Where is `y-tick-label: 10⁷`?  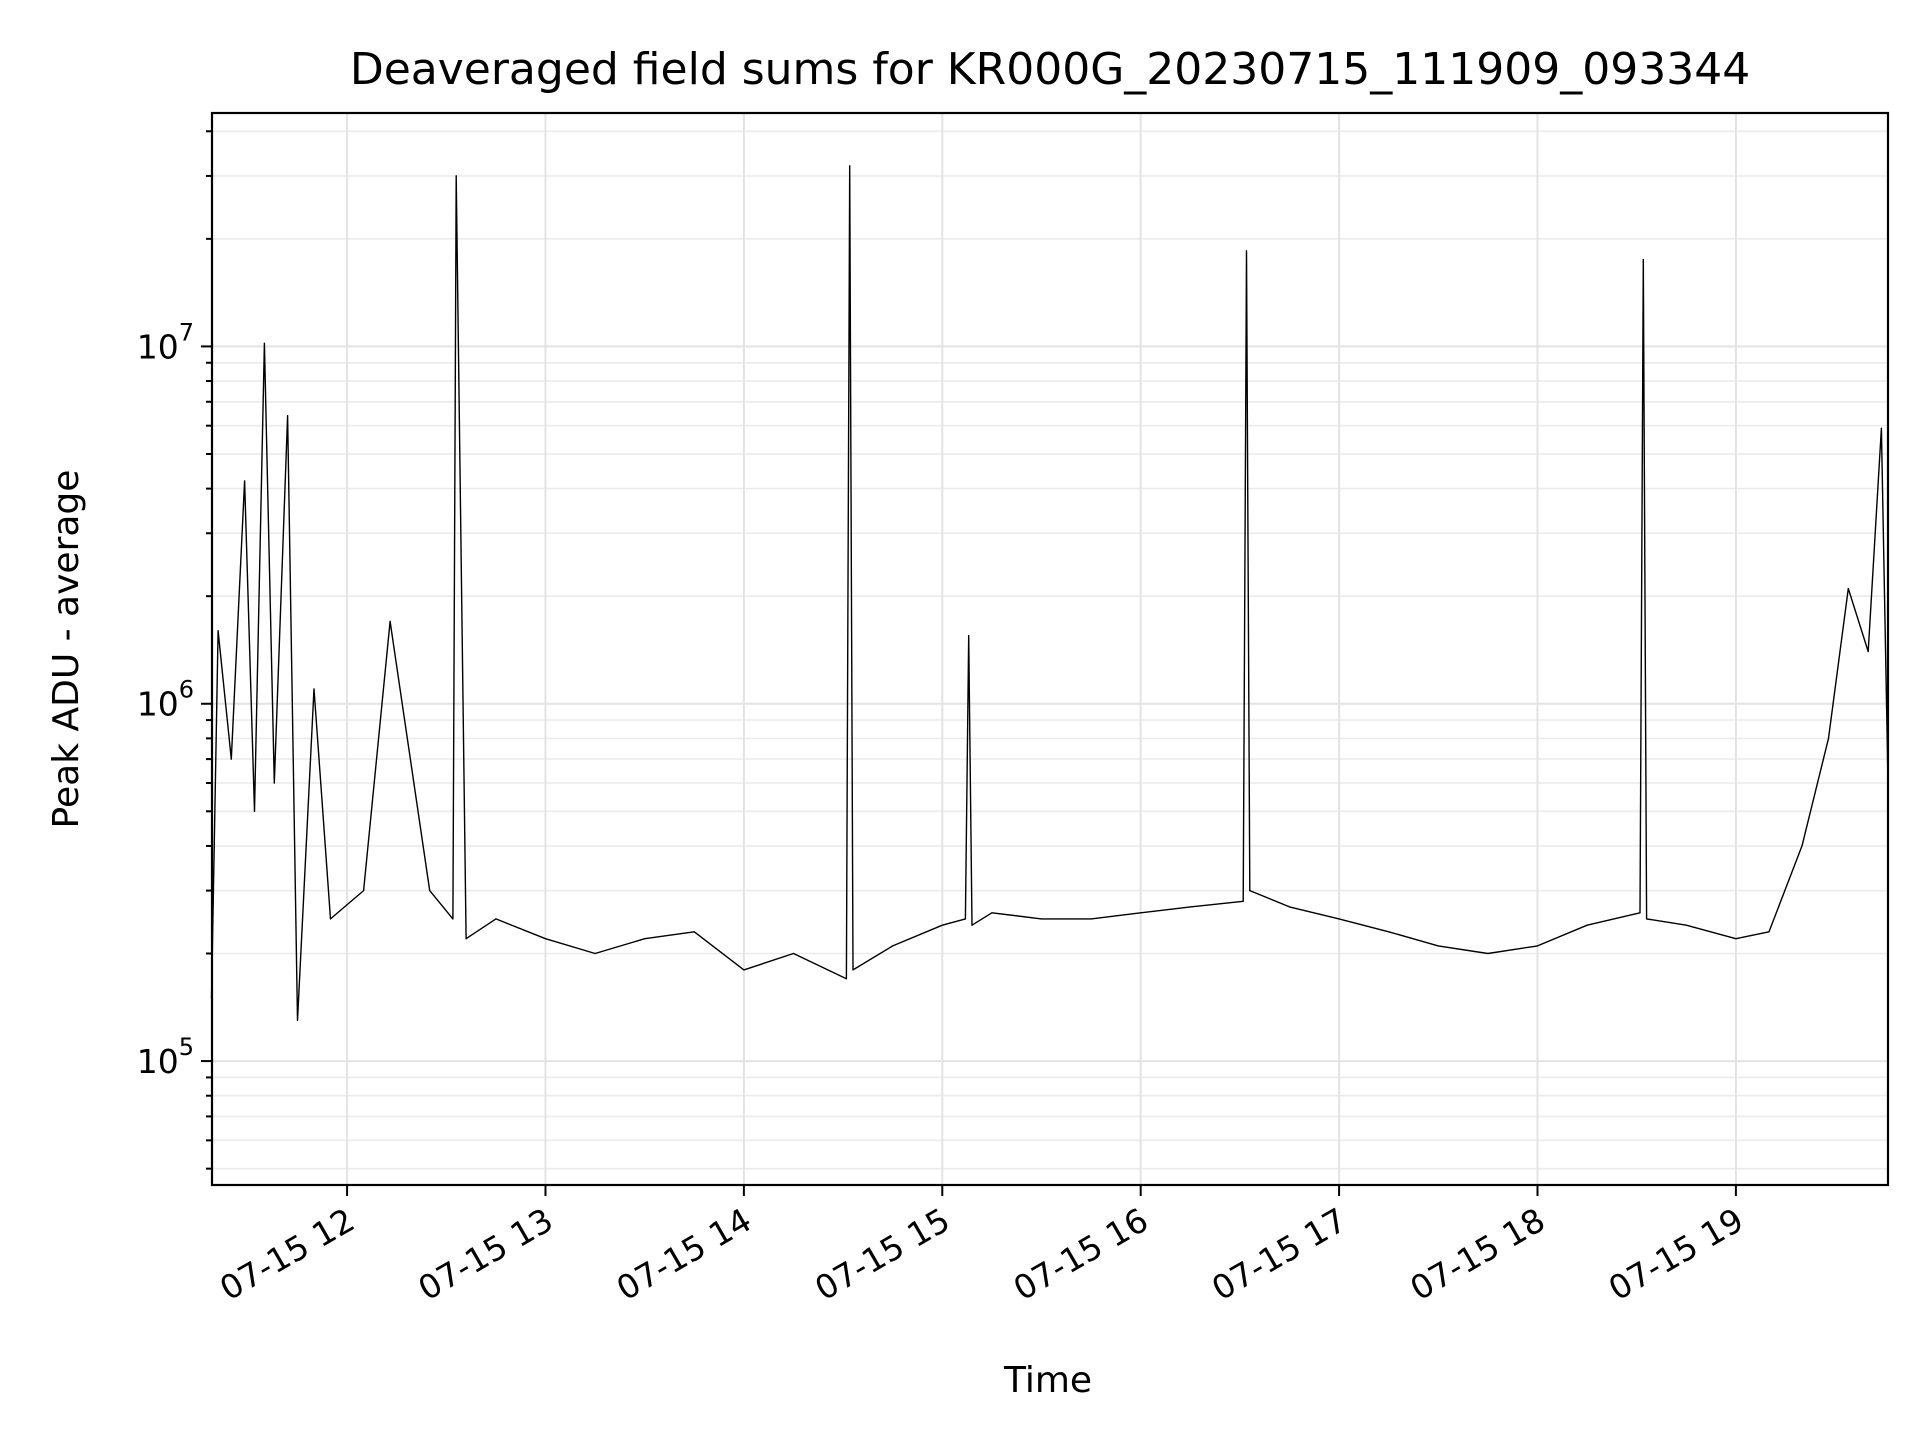
y-tick-label: 10⁷ is located at coordinates (165, 342).